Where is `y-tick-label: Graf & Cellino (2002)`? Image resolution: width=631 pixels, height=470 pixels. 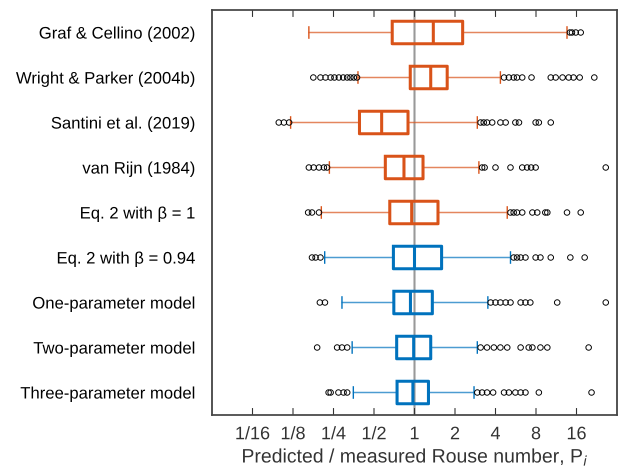
y-tick-label: Graf & Cellino (2002) is located at coordinates (117, 34).